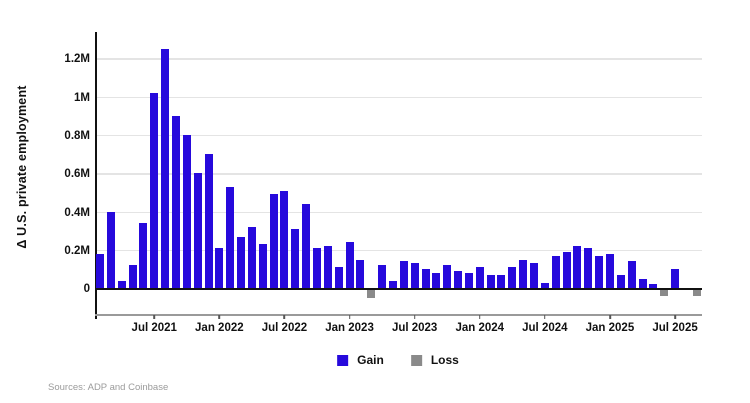 The height and width of the screenshot is (403, 750). What do you see at coordinates (77, 59) in the screenshot?
I see `y-tick-label: 1.2M` at bounding box center [77, 59].